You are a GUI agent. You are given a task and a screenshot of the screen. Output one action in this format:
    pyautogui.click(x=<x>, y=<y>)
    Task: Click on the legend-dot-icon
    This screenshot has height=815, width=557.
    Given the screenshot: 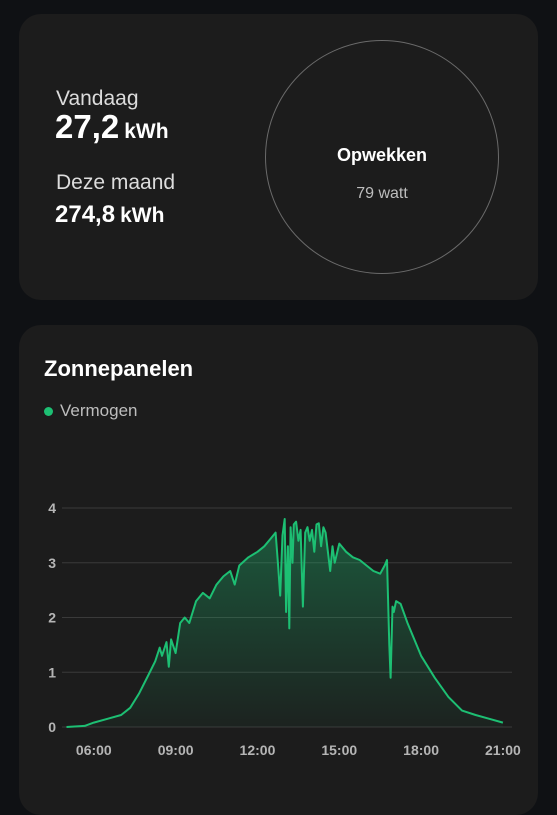 What is the action you would take?
    pyautogui.click(x=48, y=411)
    